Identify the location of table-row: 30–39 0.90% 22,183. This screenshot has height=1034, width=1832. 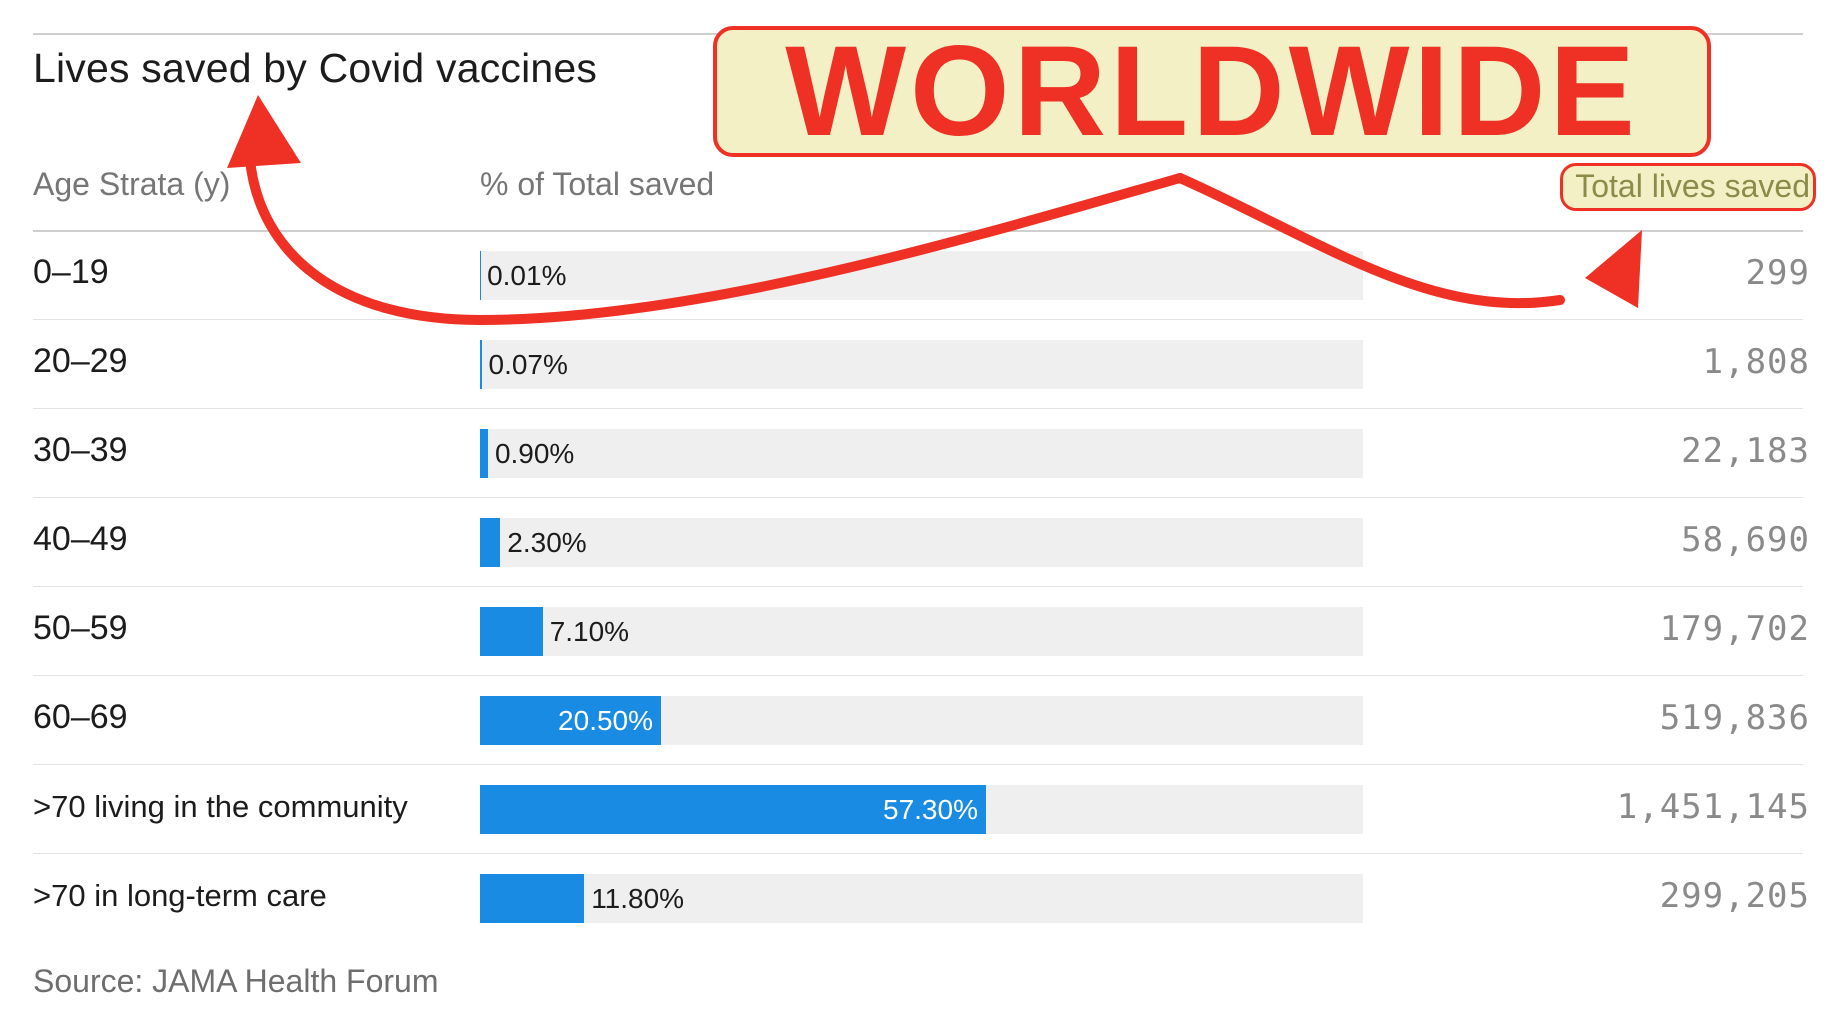
(916, 453).